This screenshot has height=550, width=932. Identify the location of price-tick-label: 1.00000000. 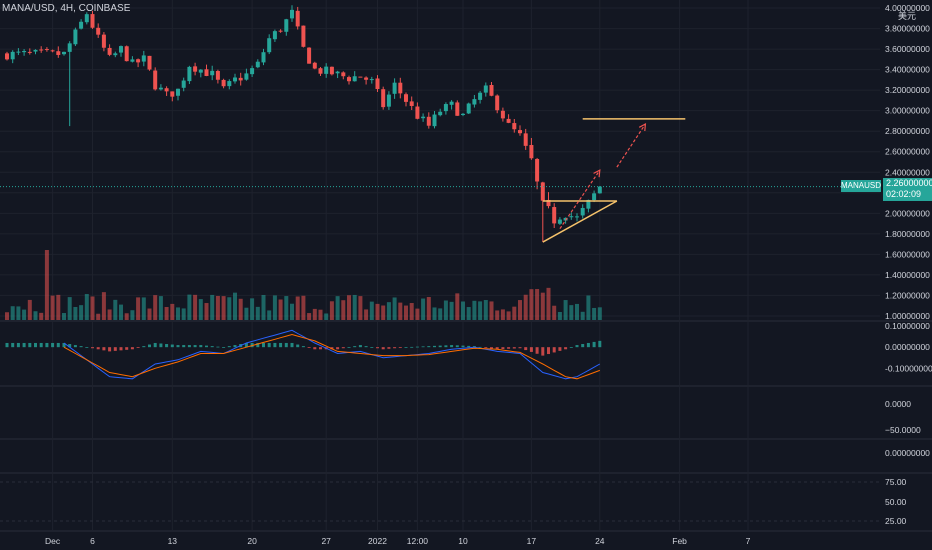
(907, 316).